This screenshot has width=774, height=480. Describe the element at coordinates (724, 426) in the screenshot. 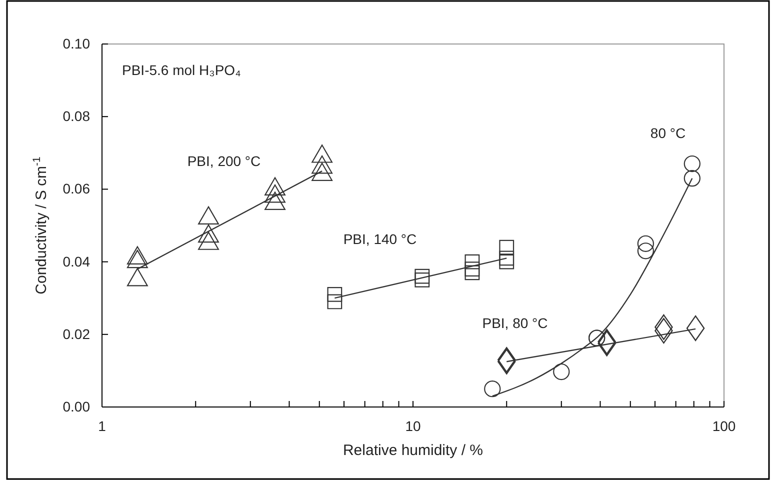

I see `x-tick-label: 100` at that location.